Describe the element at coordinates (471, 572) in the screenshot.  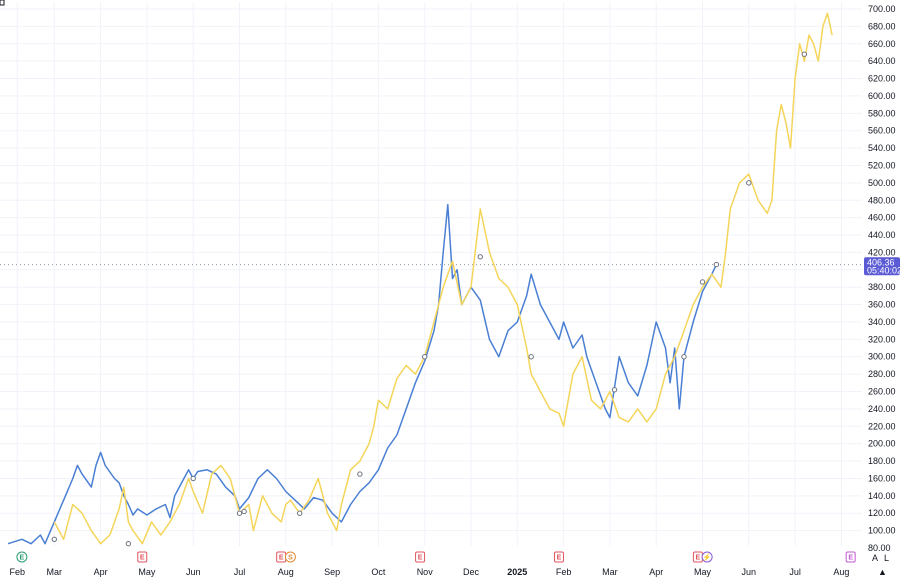
I see `x-tick-label: Dec` at that location.